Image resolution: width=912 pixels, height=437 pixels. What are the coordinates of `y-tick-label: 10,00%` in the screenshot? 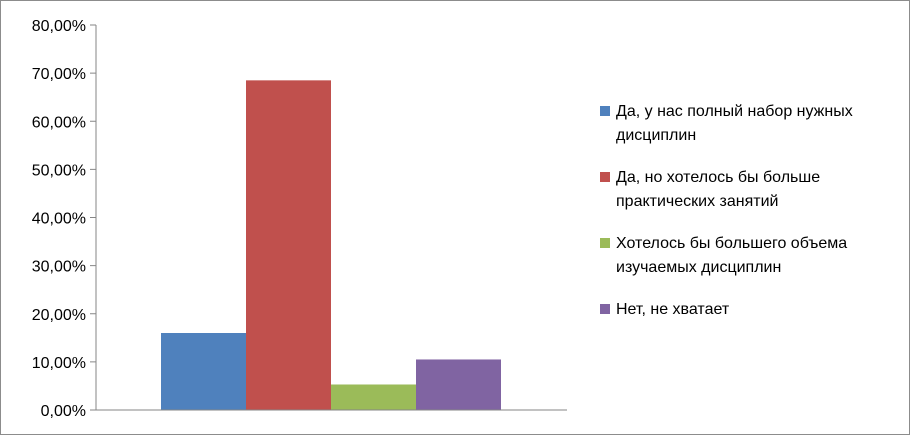 It's located at (59, 363).